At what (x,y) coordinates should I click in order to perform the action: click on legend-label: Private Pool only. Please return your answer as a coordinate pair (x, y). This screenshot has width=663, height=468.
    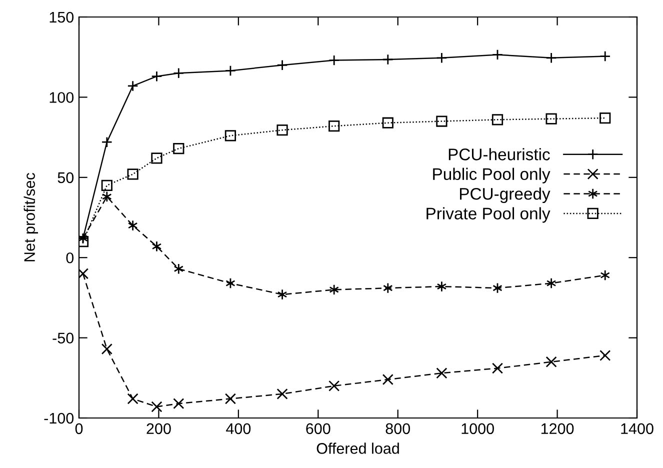
    Looking at the image, I should click on (488, 215).